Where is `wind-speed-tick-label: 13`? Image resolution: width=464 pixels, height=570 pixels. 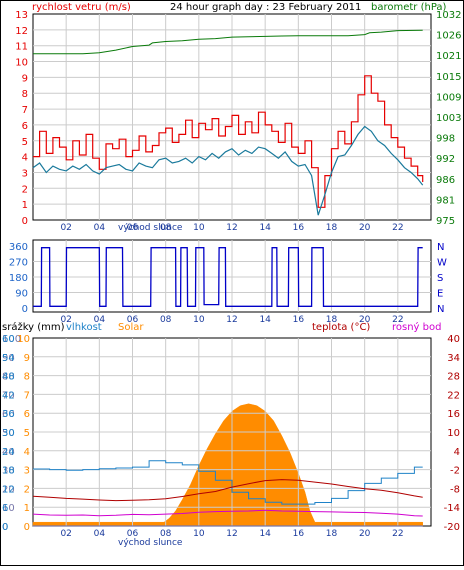
wind-speed-tick-label: 13 is located at coordinates (21, 15).